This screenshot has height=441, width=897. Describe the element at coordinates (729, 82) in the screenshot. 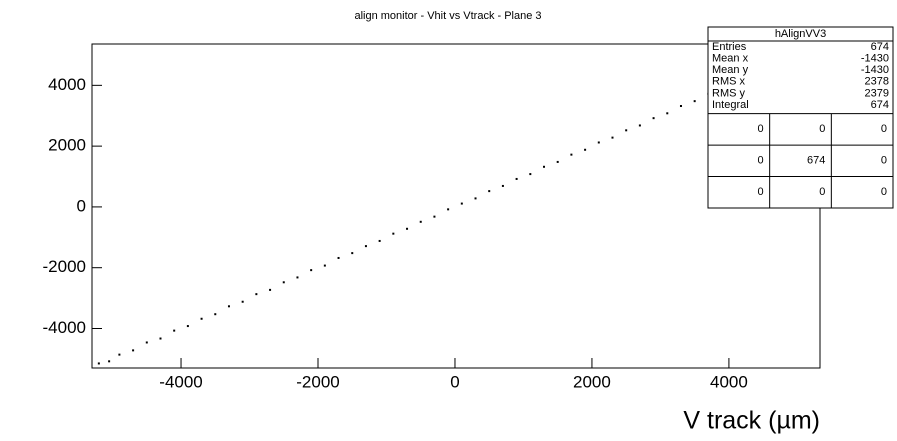

I see `stats-name: RMS x` at that location.